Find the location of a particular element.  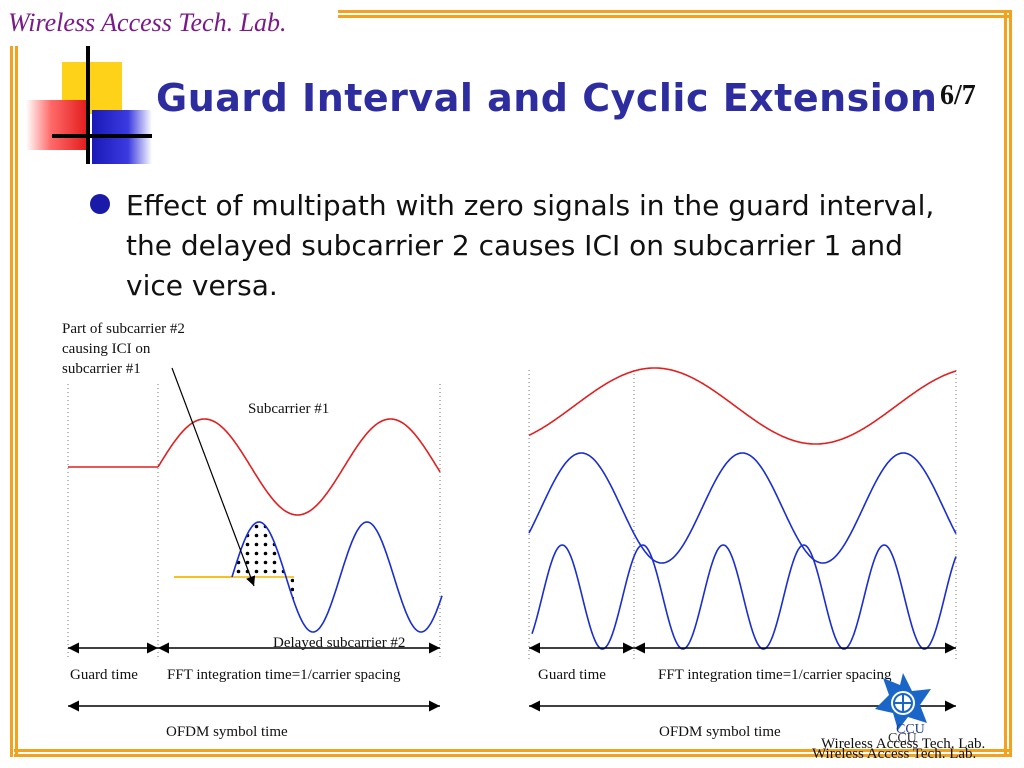

annotation-text-line2: causing ICI on is located at coordinates (106, 349).